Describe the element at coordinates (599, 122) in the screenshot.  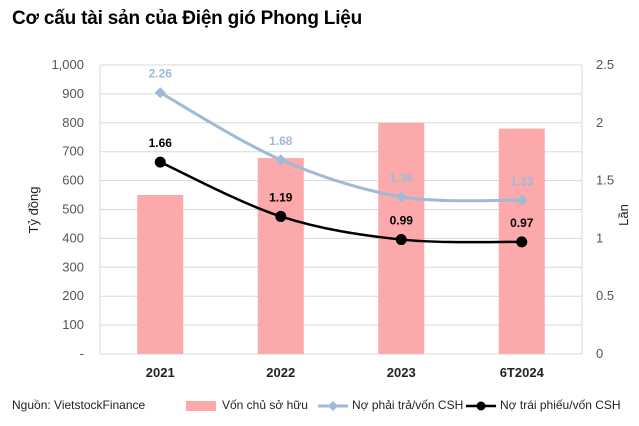
I see `right-tick-label: 2` at that location.